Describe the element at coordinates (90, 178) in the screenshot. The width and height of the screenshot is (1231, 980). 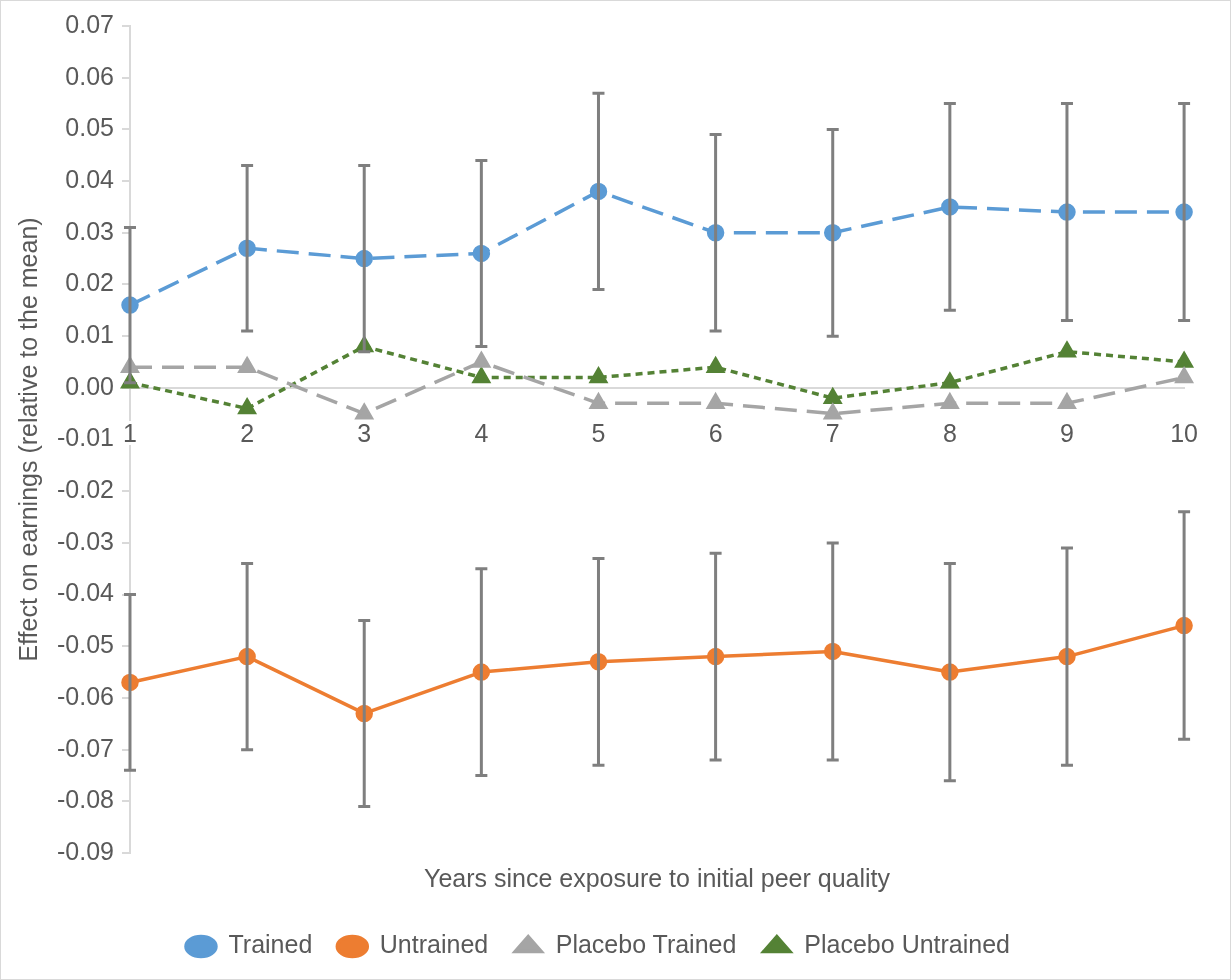
I see `y-tick-label: 0.04` at that location.